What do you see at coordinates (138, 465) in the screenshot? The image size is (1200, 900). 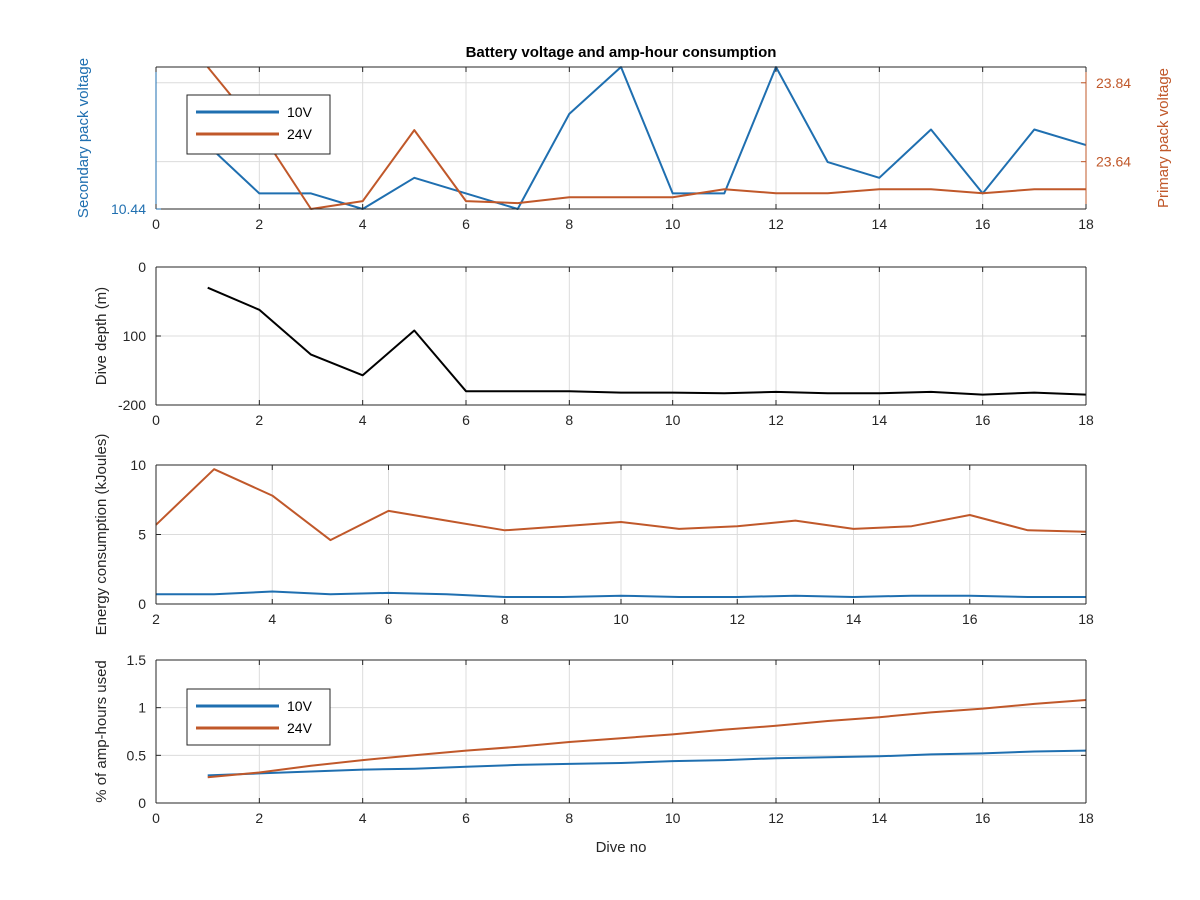 I see `y-tick-label: 10` at bounding box center [138, 465].